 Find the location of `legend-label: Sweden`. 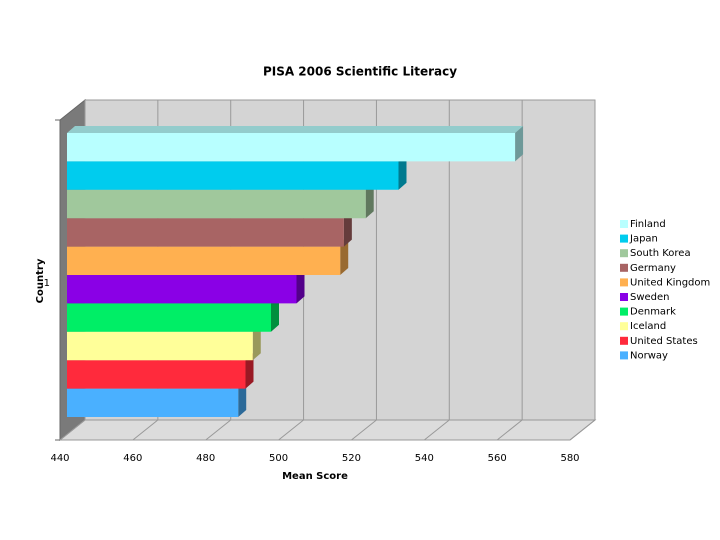

legend-label: Sweden is located at coordinates (650, 297).